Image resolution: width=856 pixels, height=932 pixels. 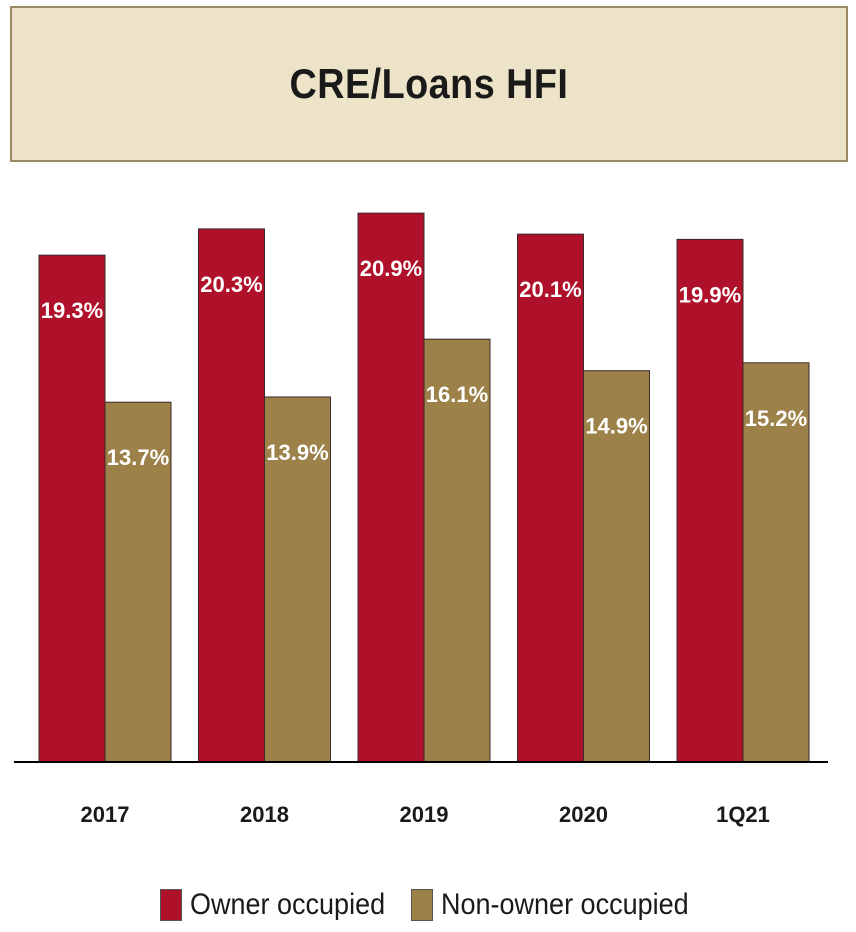 What do you see at coordinates (72, 310) in the screenshot?
I see `data-label-owner-2017: 19.3%` at bounding box center [72, 310].